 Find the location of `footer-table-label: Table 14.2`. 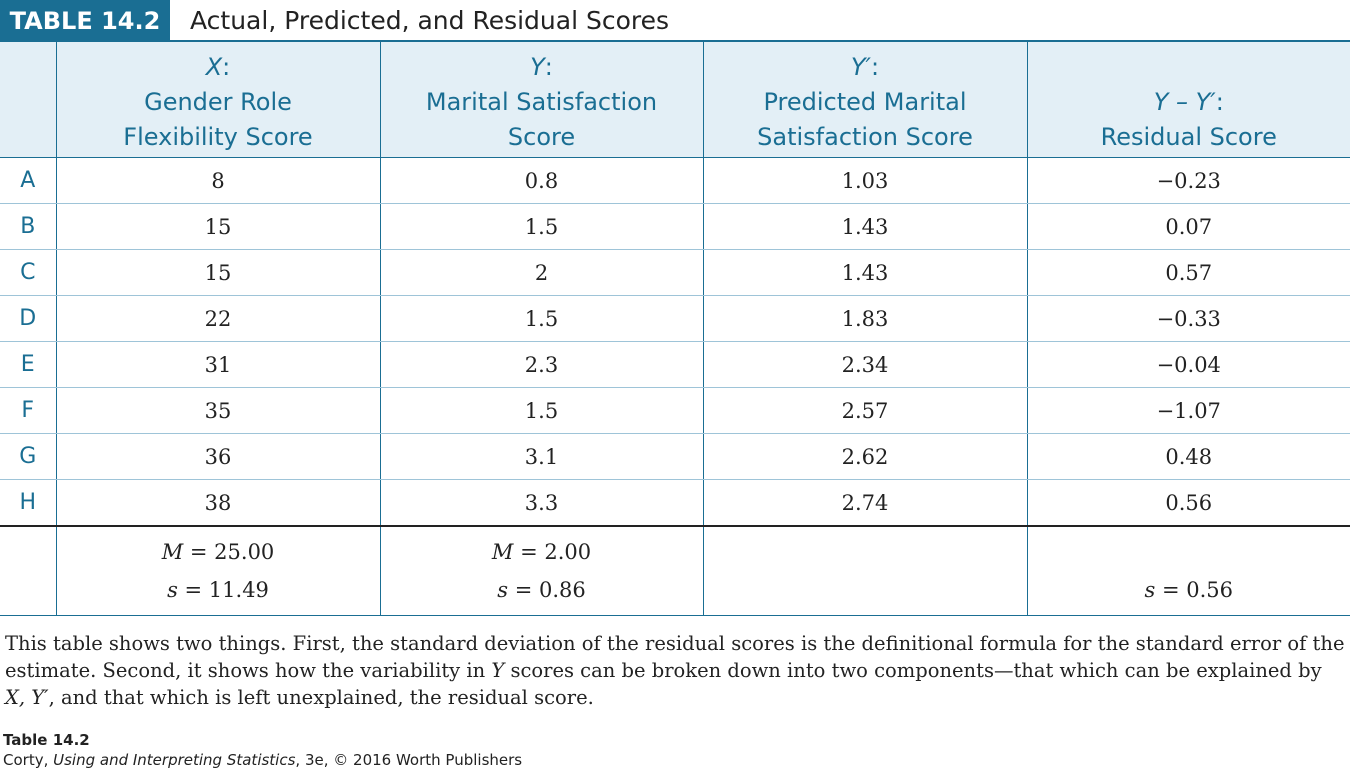

footer-table-label: Table 14.2 is located at coordinates (46, 740).